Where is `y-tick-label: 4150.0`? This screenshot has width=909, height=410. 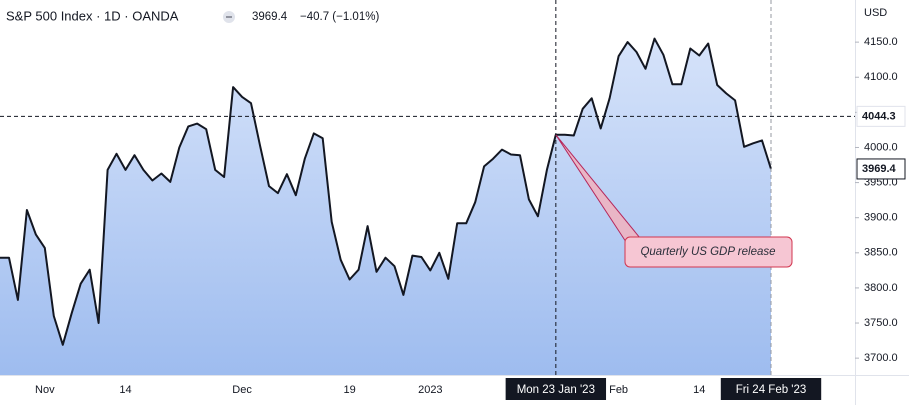
y-tick-label: 4150.0 is located at coordinates (881, 42).